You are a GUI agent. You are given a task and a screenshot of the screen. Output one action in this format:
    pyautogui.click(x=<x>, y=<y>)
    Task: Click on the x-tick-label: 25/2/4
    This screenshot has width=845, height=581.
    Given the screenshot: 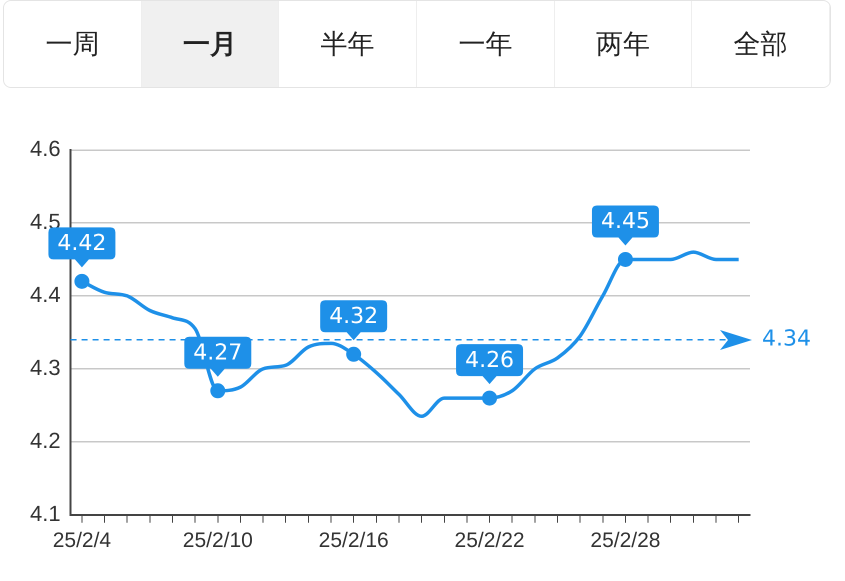 What is the action you would take?
    pyautogui.click(x=82, y=540)
    